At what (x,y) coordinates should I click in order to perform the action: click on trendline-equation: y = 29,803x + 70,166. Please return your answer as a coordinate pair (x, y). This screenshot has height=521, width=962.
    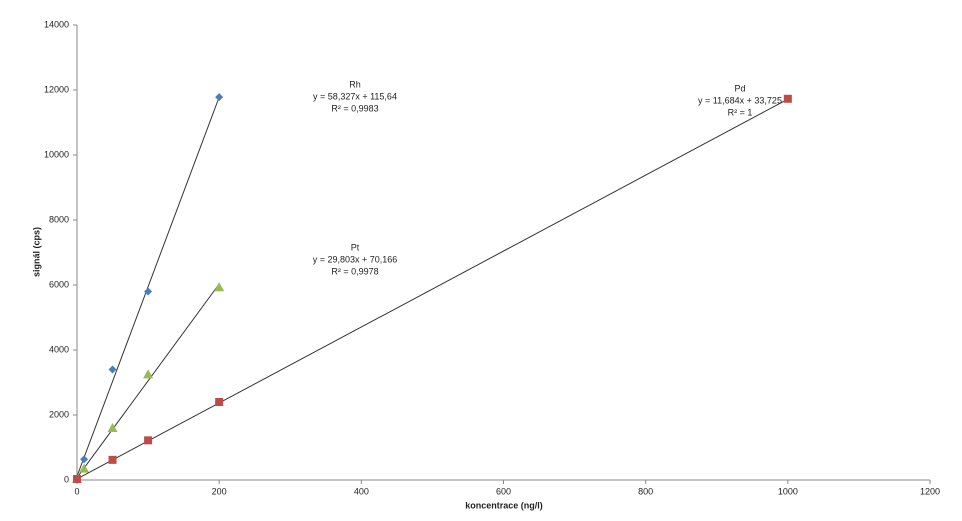
    Looking at the image, I should click on (355, 259).